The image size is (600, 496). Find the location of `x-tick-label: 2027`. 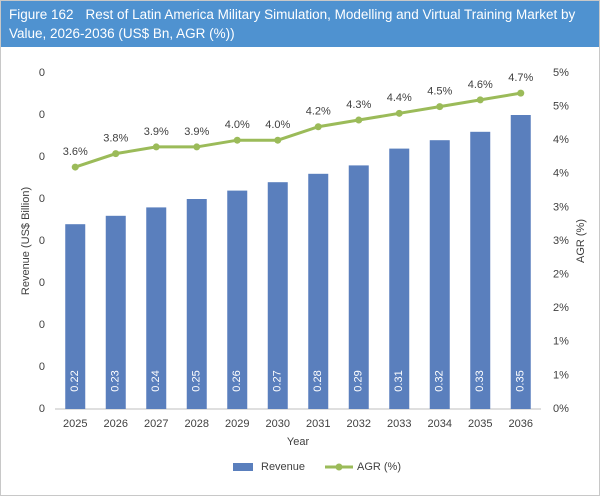

x-tick-label: 2027 is located at coordinates (156, 424).